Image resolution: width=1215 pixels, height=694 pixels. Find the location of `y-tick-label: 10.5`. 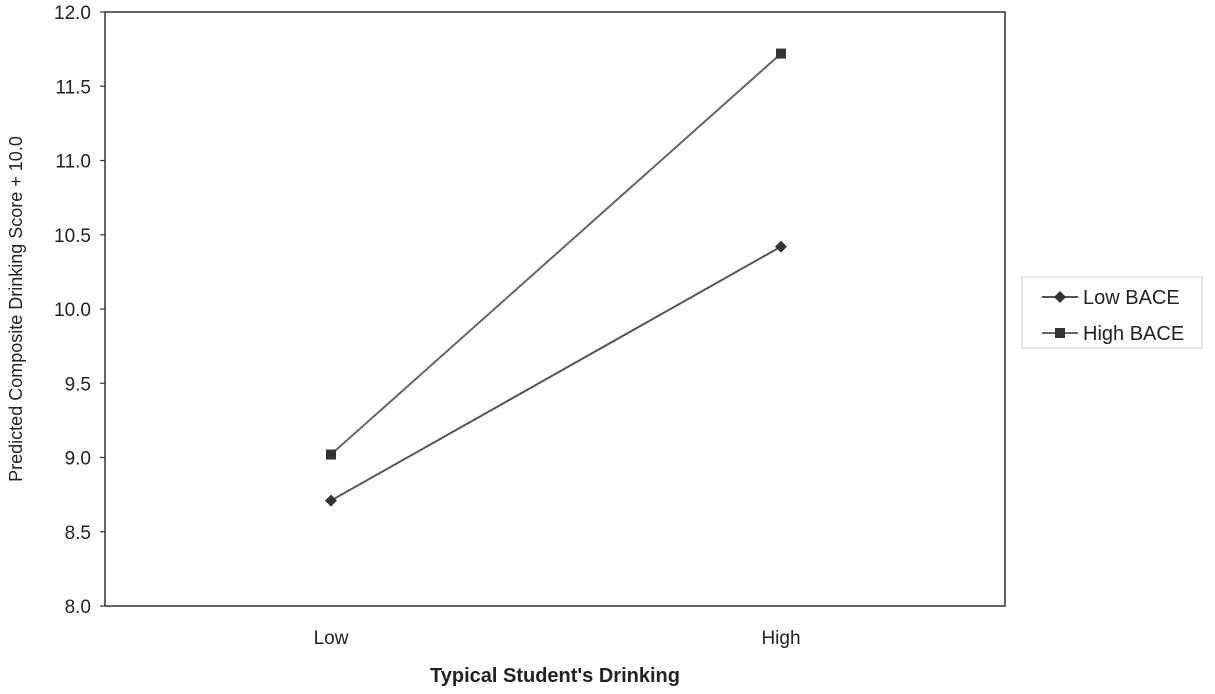

y-tick-label: 10.5 is located at coordinates (72, 236).